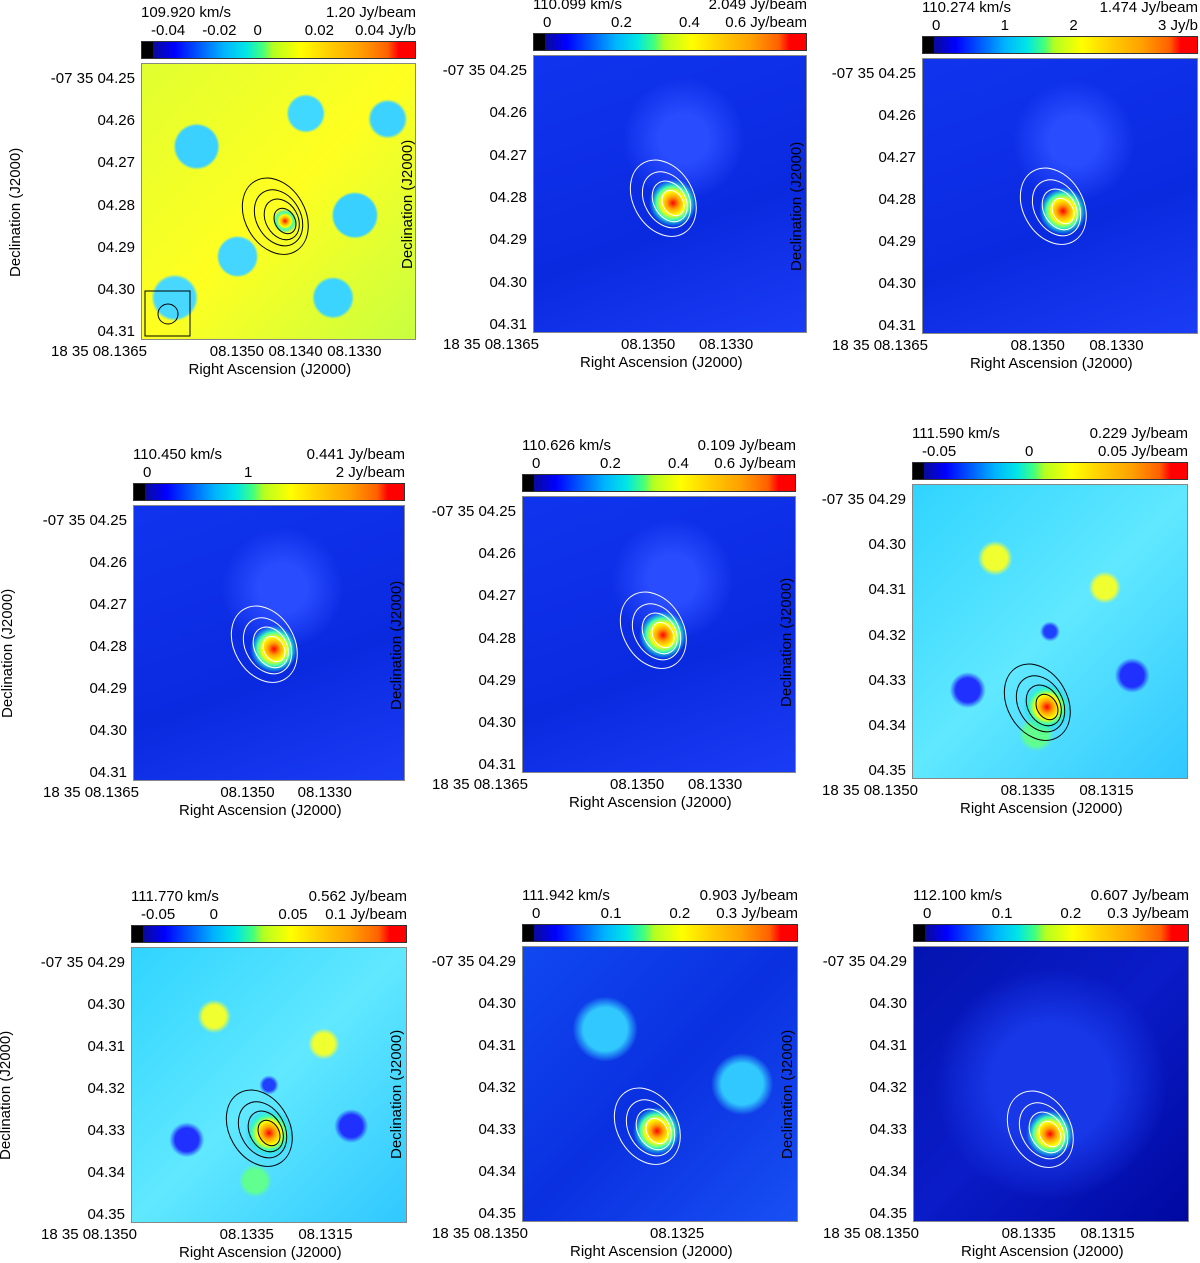  I want to click on dec-tick-label: -07 35 04.29, so click(473, 961).